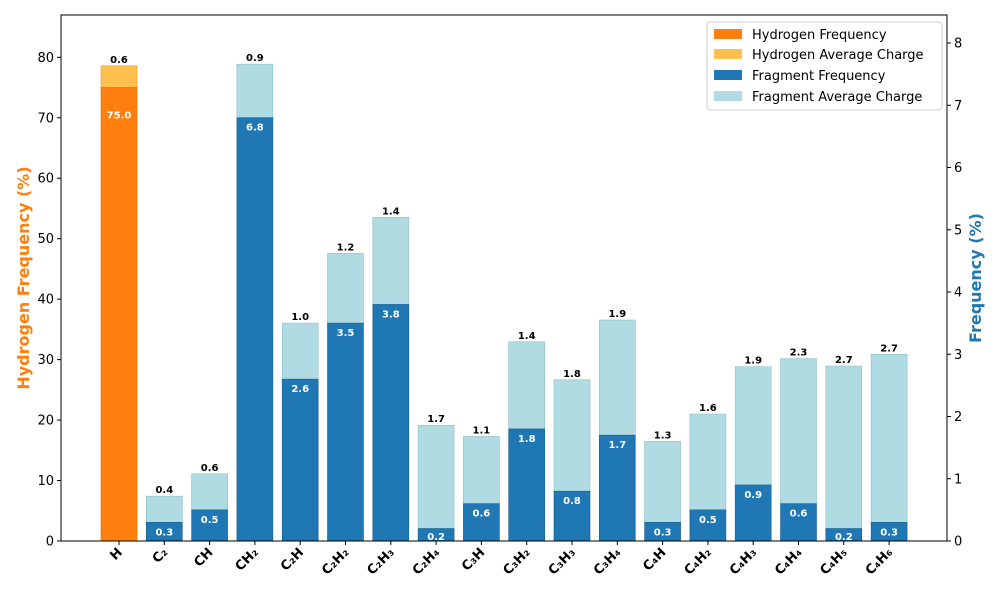 The image size is (1000, 600). I want to click on right-tick-label: 8, so click(958, 44).